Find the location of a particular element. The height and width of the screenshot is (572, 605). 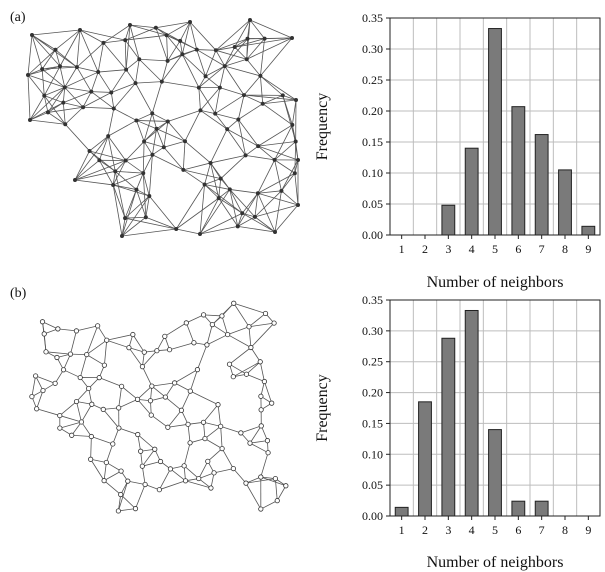

x-tick-label: 6 is located at coordinates (518, 530).